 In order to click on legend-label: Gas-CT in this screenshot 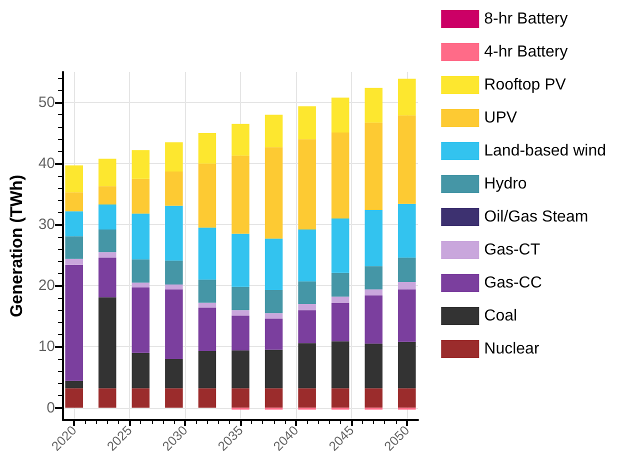, I will do `click(512, 250)`.